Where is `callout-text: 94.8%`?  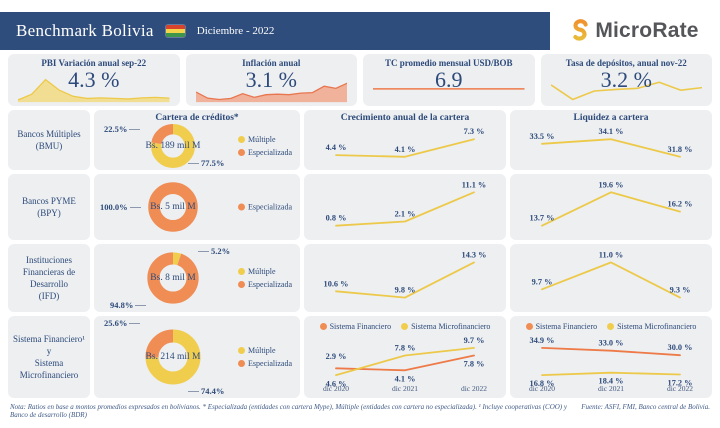
callout-text: 94.8% is located at coordinates (122, 305).